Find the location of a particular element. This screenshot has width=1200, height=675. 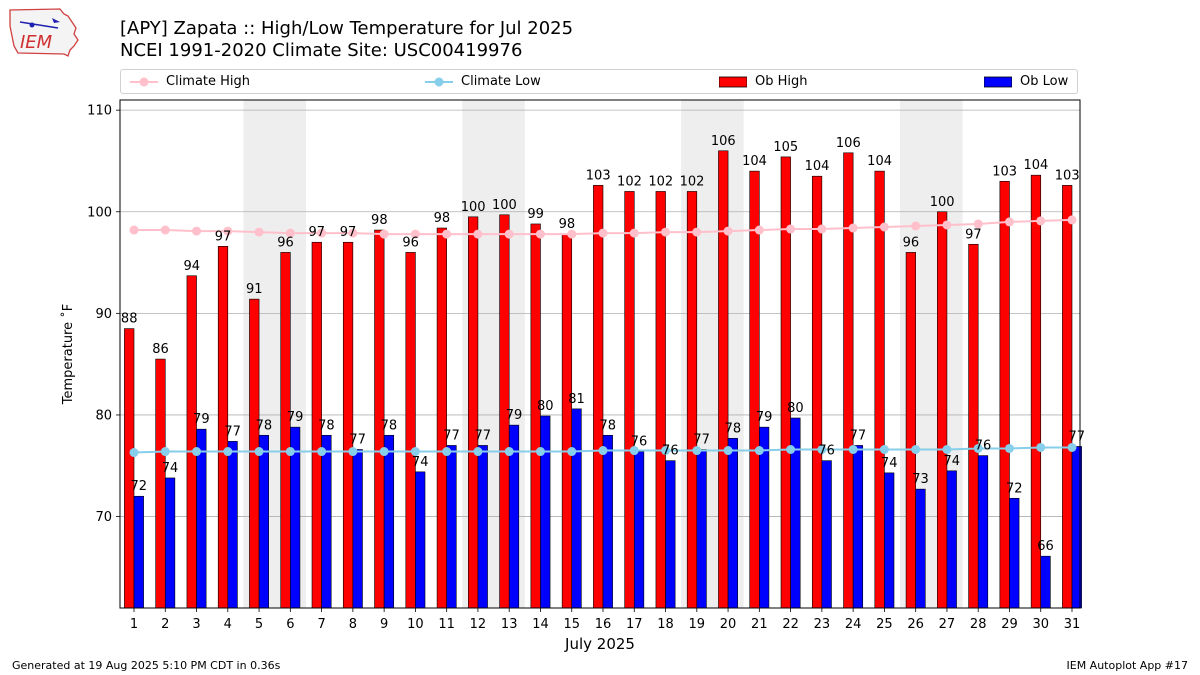

climate-low-swatch is located at coordinates (439, 81).